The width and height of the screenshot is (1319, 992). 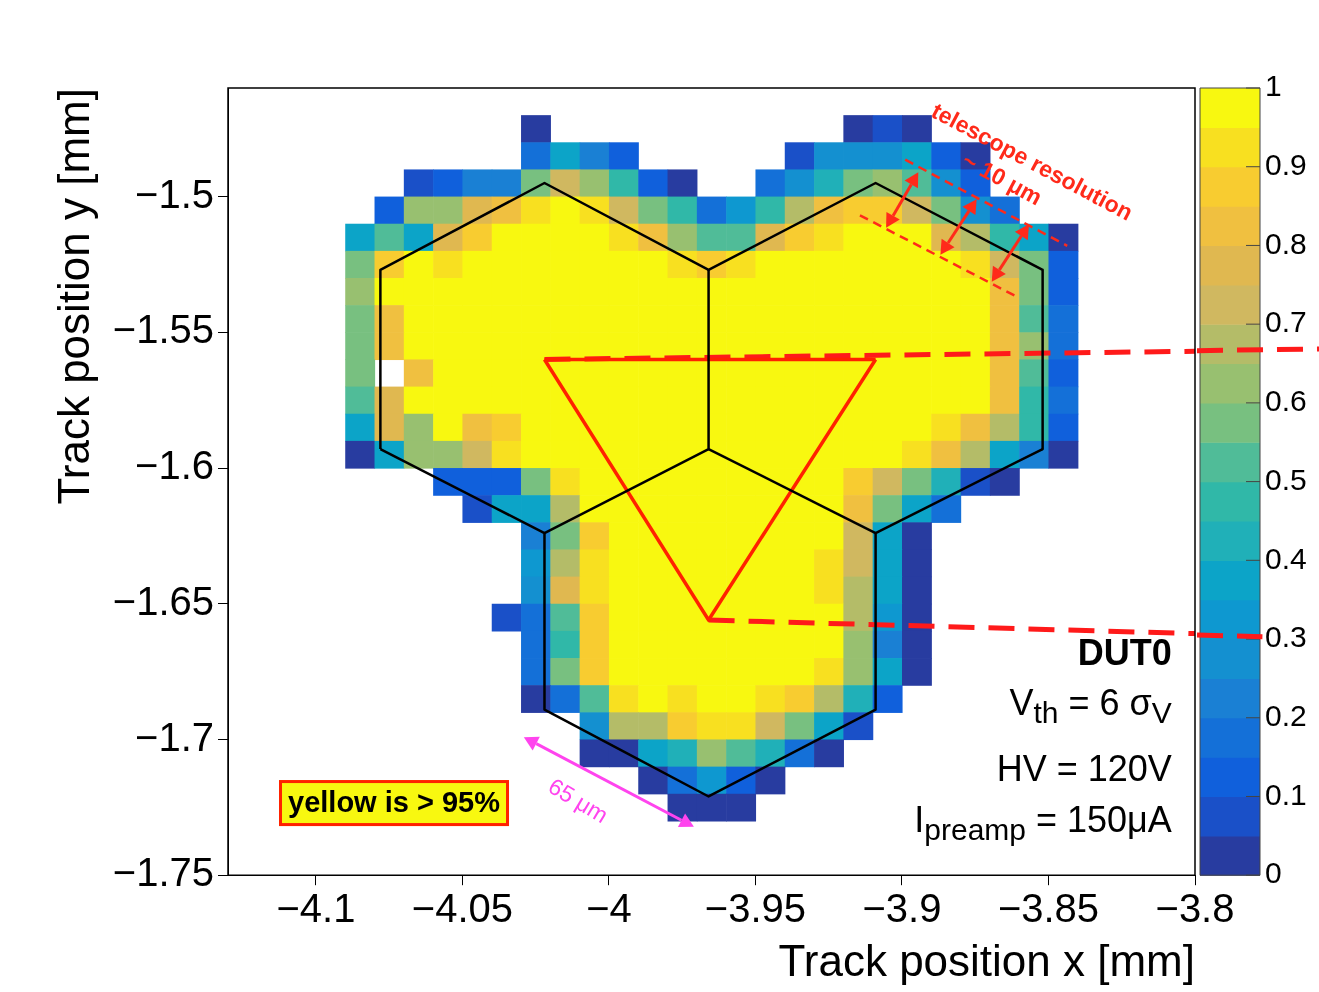 I want to click on y-tick-label: −1.7, so click(x=175, y=736).